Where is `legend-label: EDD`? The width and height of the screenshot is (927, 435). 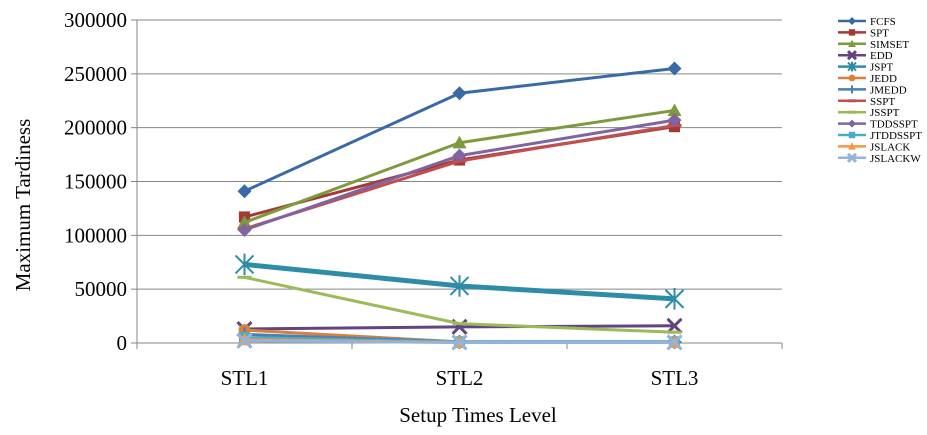
legend-label: EDD is located at coordinates (881, 56).